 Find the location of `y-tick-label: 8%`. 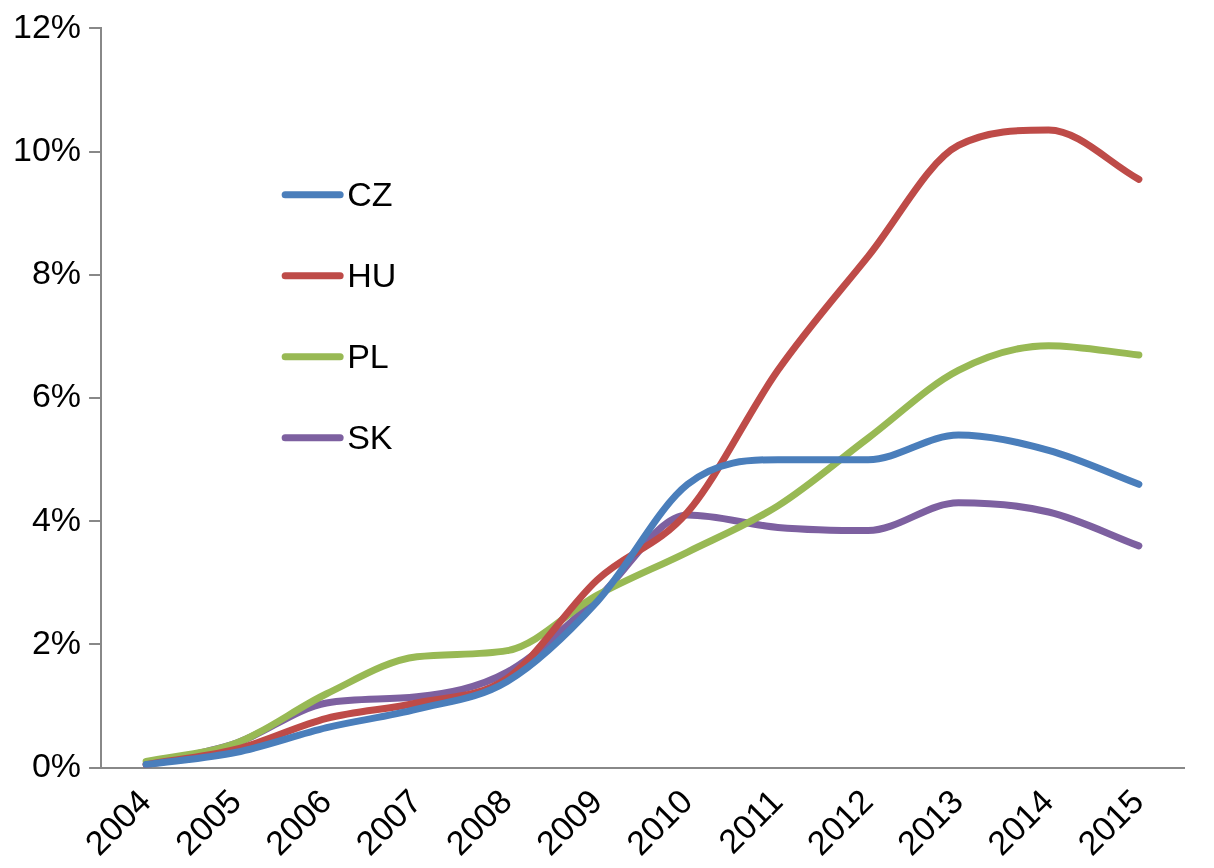

y-tick-label: 8% is located at coordinates (56, 272).